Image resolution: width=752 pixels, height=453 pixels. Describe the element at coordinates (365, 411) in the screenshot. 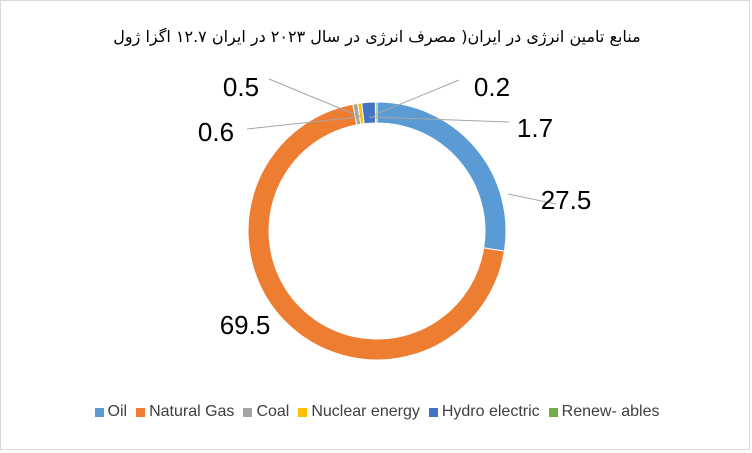

I see `legend-label: Nuclear energy` at that location.